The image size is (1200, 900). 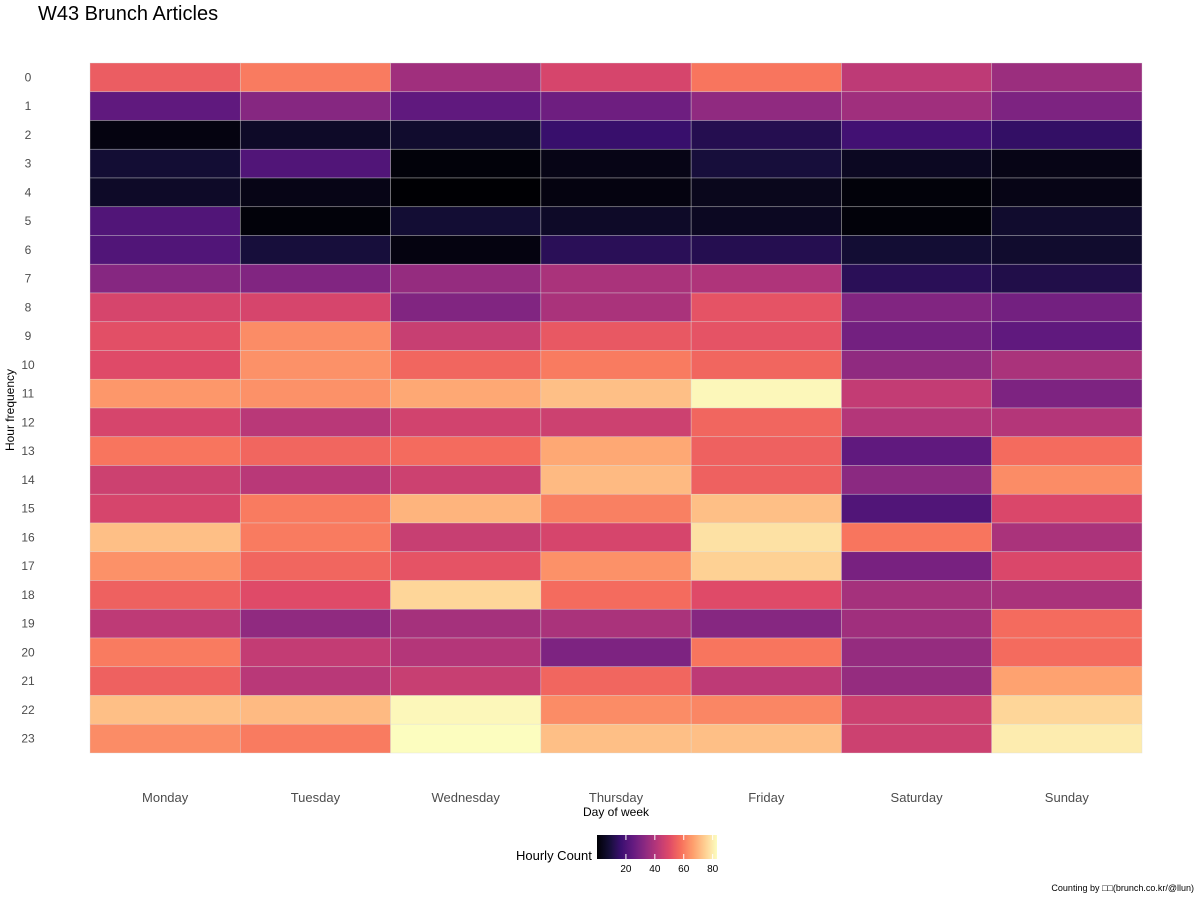 I want to click on x-tick-label: Sunday, so click(x=1067, y=797).